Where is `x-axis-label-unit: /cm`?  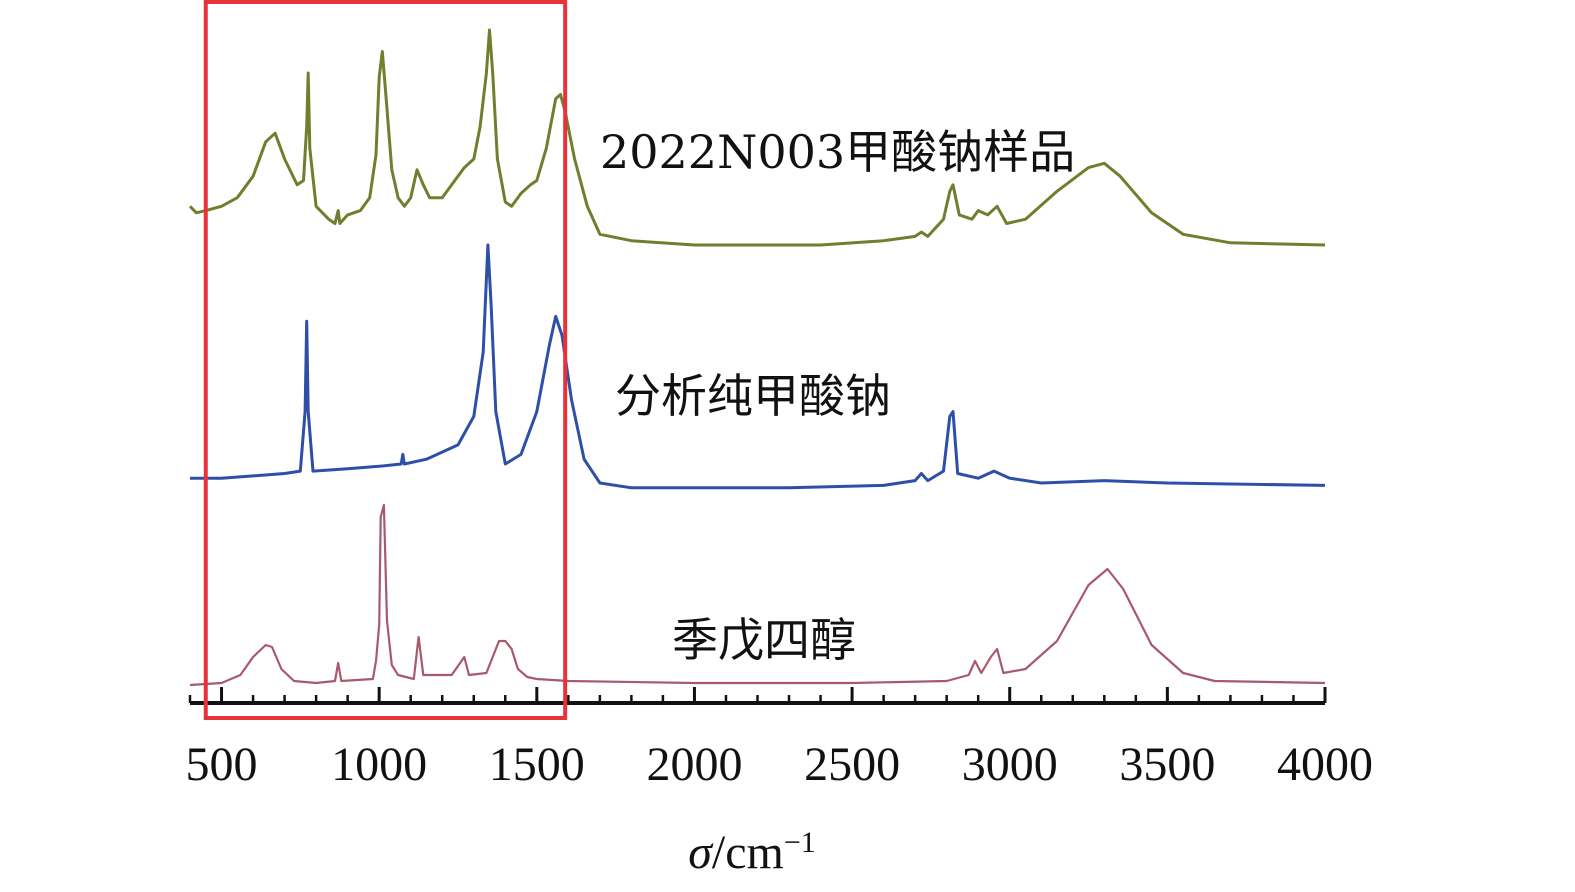
x-axis-label-unit: /cm is located at coordinates (748, 852).